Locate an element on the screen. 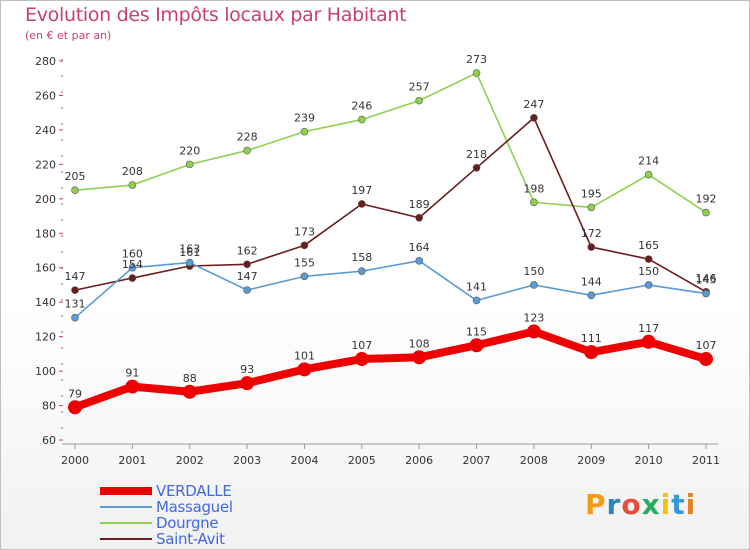 The height and width of the screenshot is (550, 750). x-tick-label: 2004 is located at coordinates (304, 460).